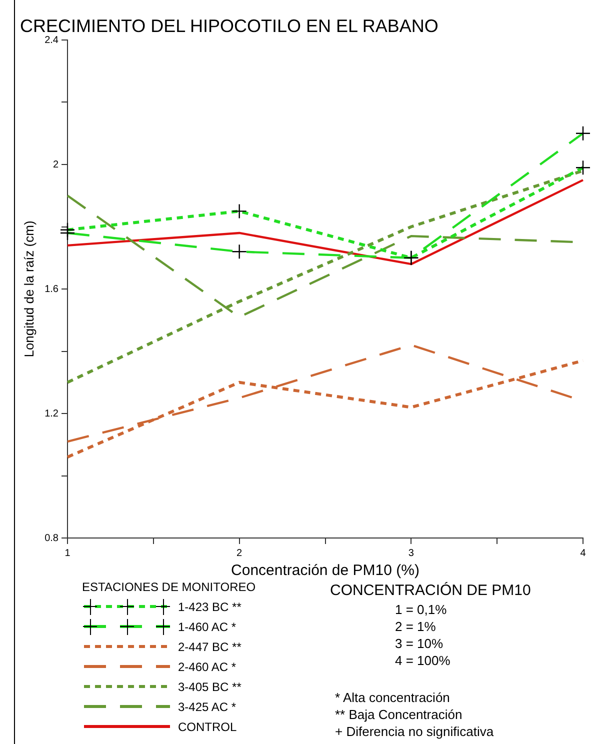  What do you see at coordinates (411, 553) in the screenshot?
I see `x-tick-label: 3` at bounding box center [411, 553].